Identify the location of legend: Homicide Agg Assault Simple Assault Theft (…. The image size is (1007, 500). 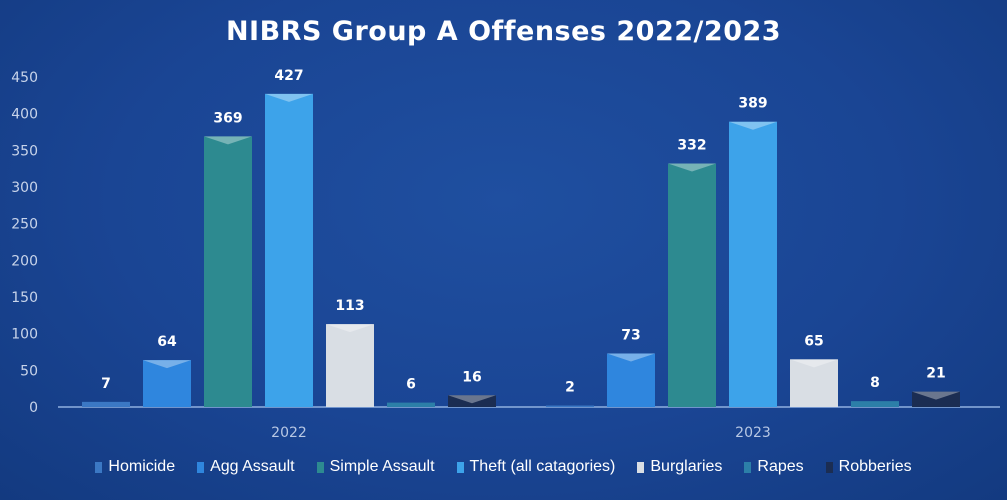
(503, 467).